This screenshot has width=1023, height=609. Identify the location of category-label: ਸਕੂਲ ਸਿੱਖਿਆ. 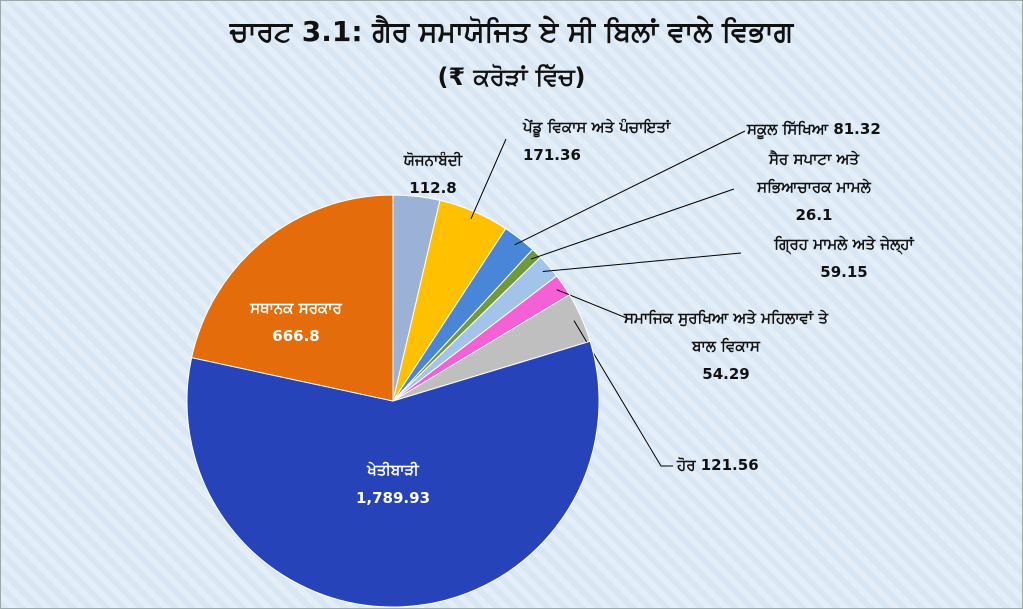
(788, 129).